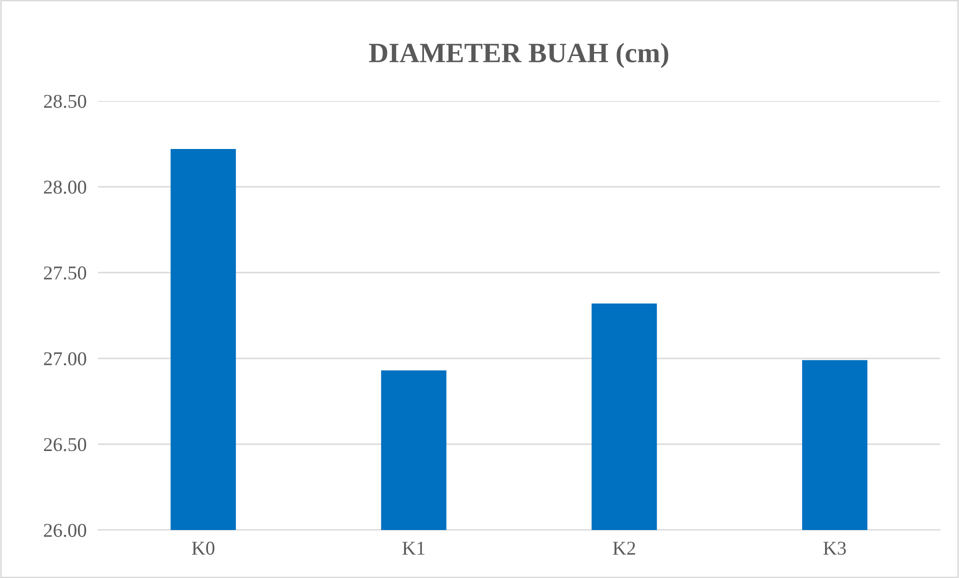 This screenshot has width=959, height=578. Describe the element at coordinates (203, 548) in the screenshot. I see `x-tick-label: K0` at that location.